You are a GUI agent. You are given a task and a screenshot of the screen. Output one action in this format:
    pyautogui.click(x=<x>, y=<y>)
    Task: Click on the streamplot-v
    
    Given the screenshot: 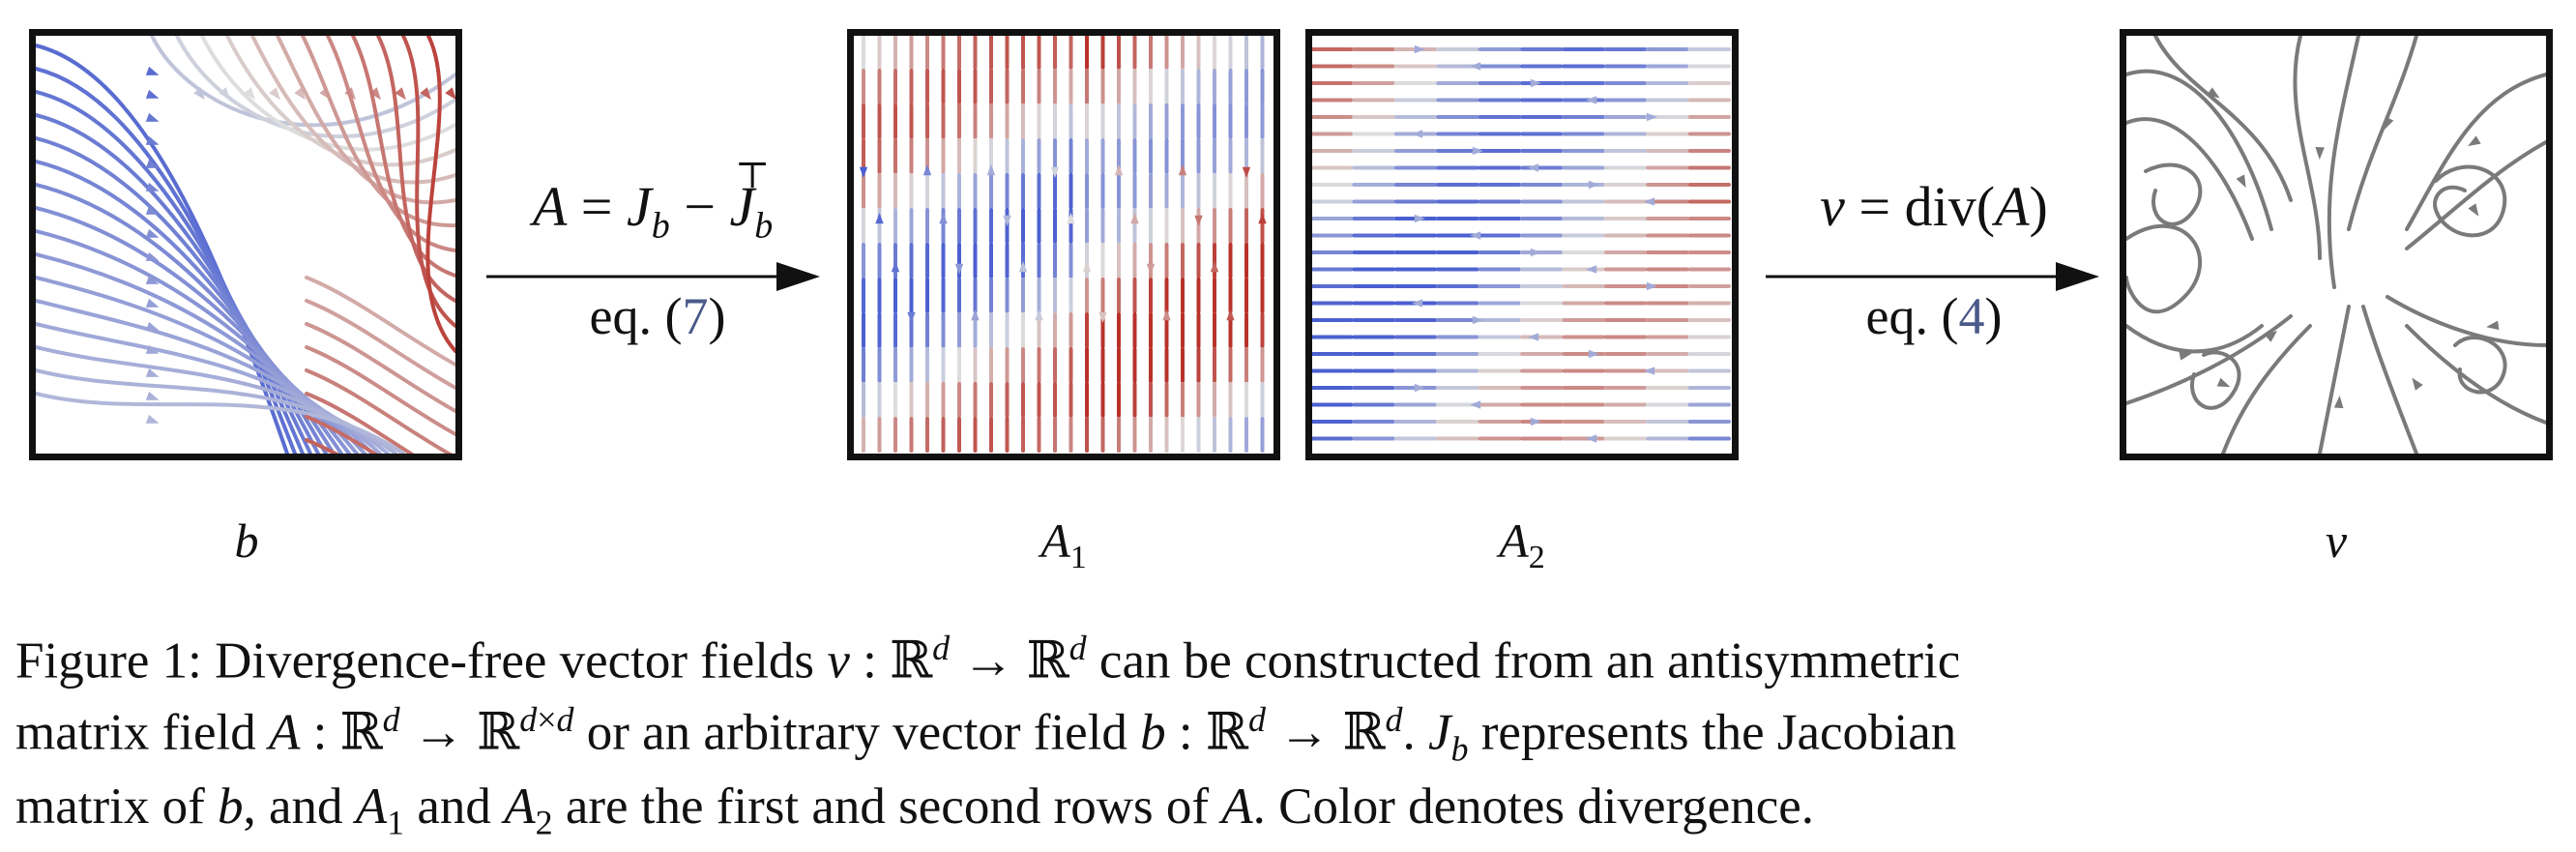 What is the action you would take?
    pyautogui.click(x=2336, y=245)
    